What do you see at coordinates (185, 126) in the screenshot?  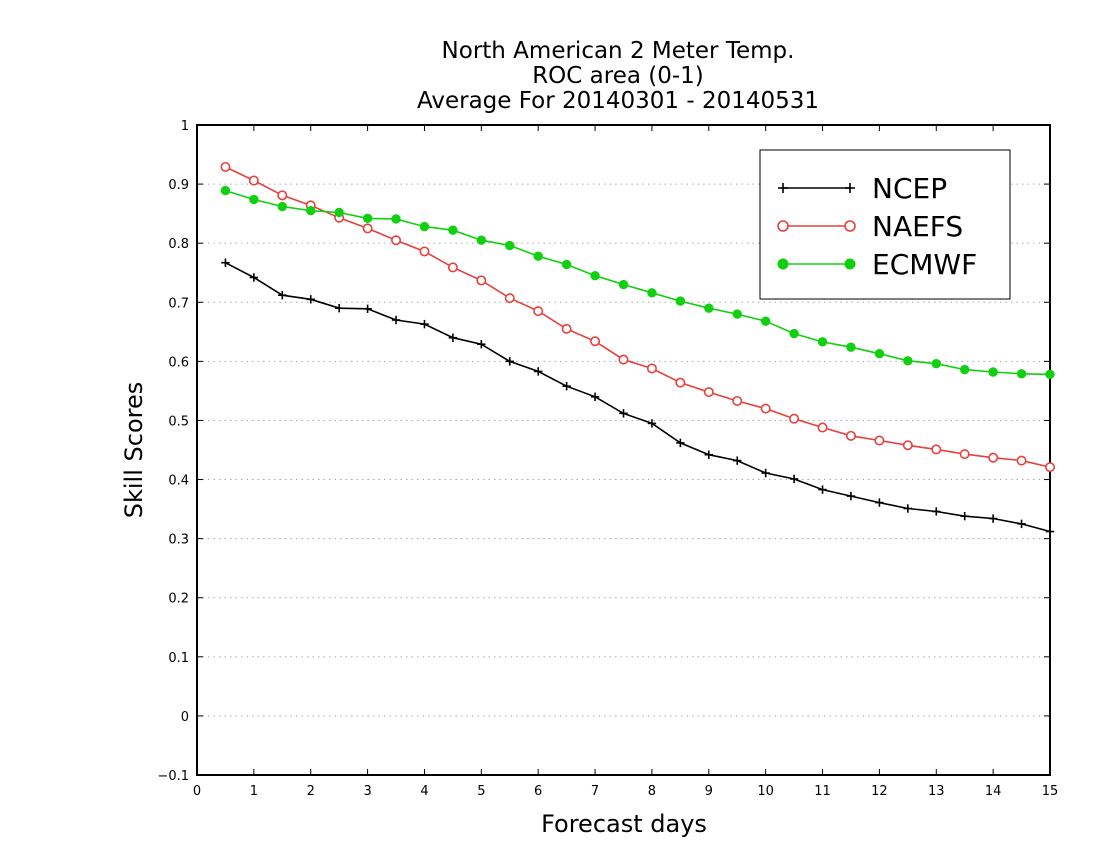 I see `y-tick-label: 1` at bounding box center [185, 126].